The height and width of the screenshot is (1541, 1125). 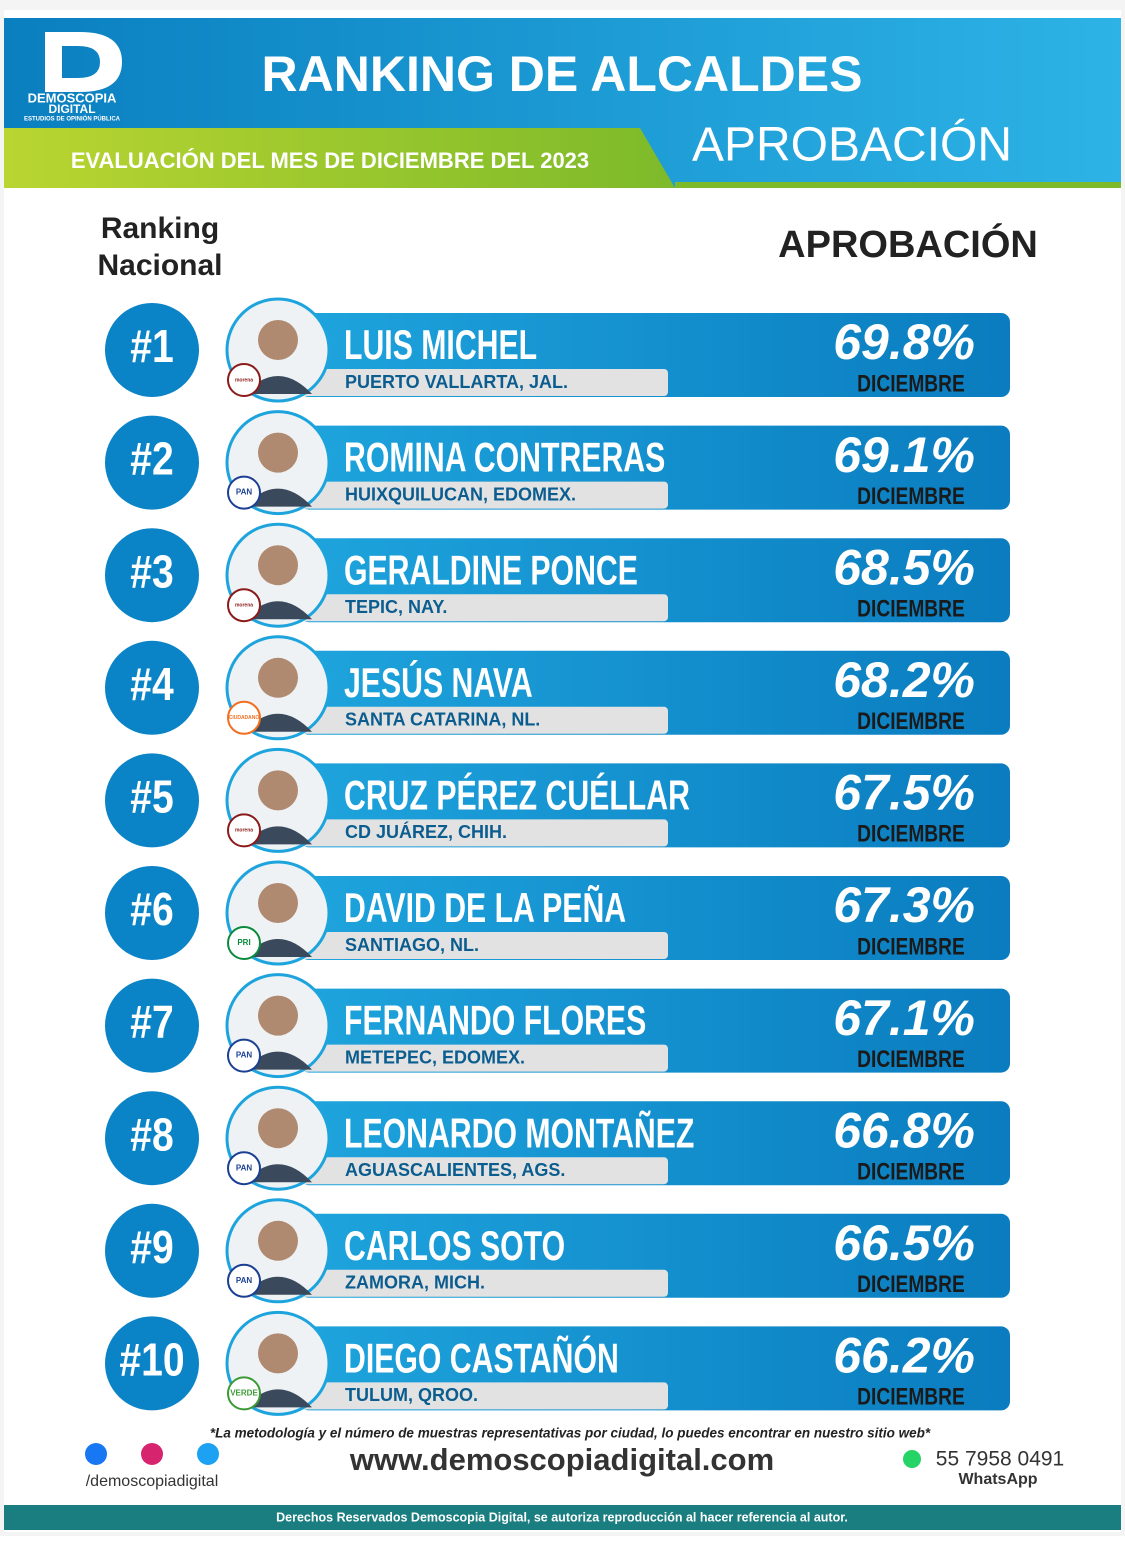 I want to click on rank: #1, so click(x=151, y=347).